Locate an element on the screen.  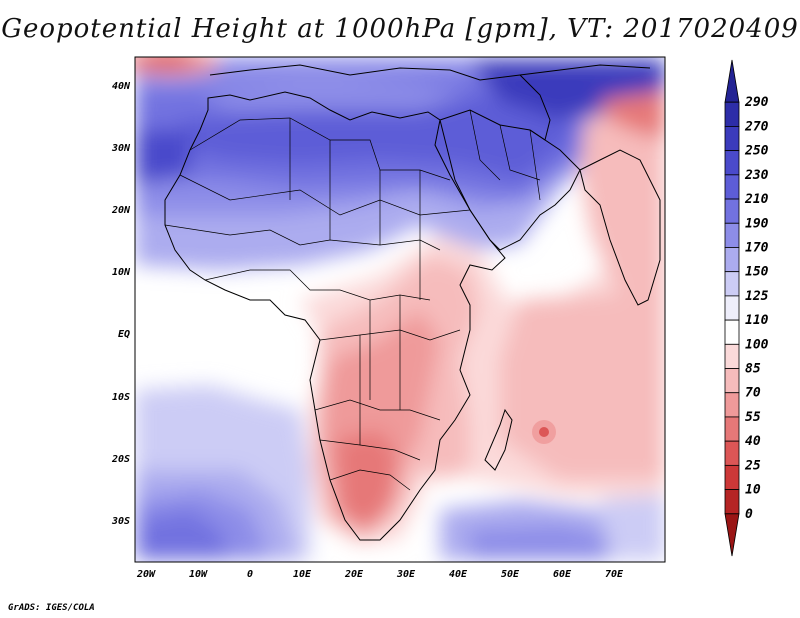
colorbar-label: 210 is located at coordinates (756, 199).